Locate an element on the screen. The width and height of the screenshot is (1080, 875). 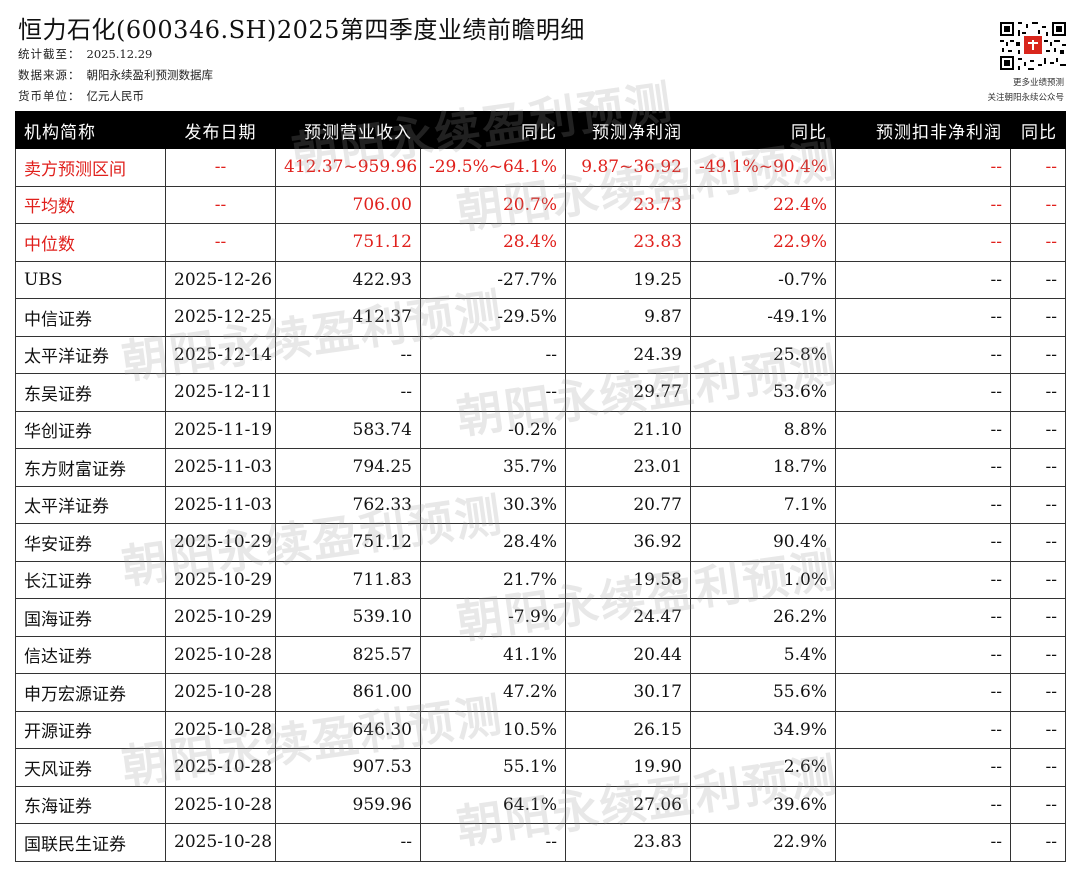
meta-value: 朝阳永续盈利预测数据库 is located at coordinates (150, 75).